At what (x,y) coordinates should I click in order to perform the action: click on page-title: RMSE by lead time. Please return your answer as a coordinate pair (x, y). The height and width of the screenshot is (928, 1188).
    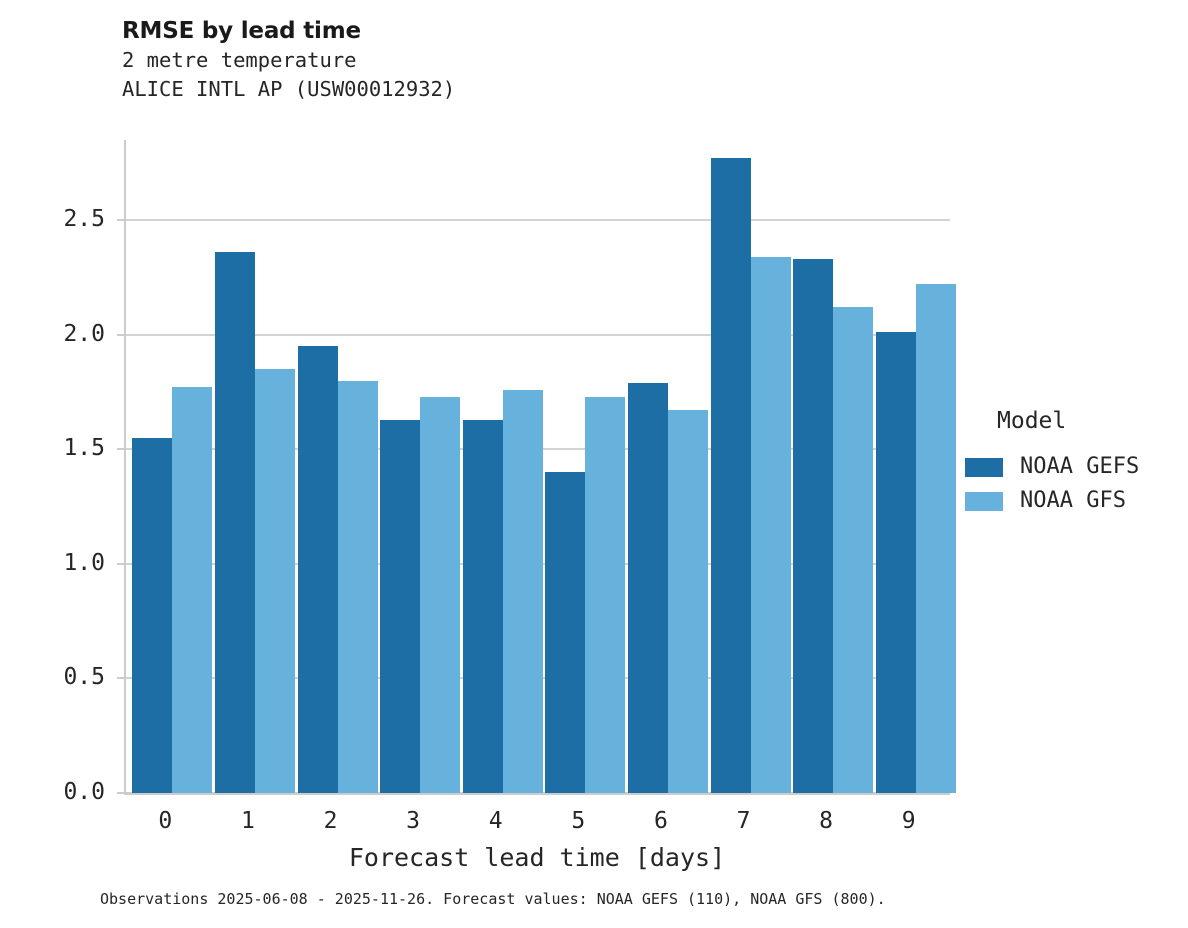
    Looking at the image, I should click on (241, 31).